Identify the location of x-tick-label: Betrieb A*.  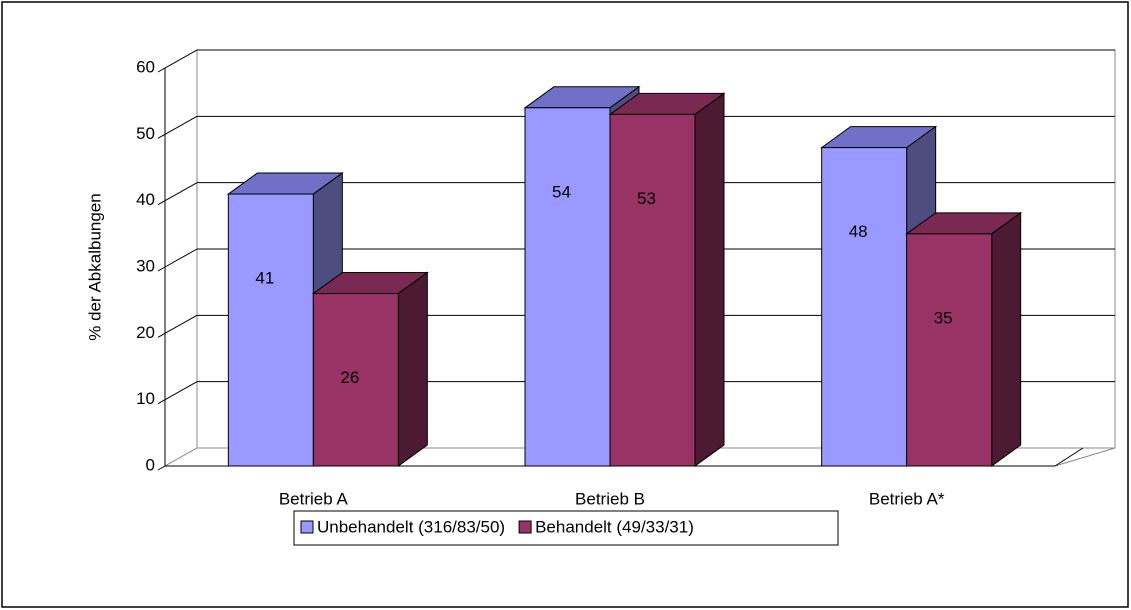
(907, 498).